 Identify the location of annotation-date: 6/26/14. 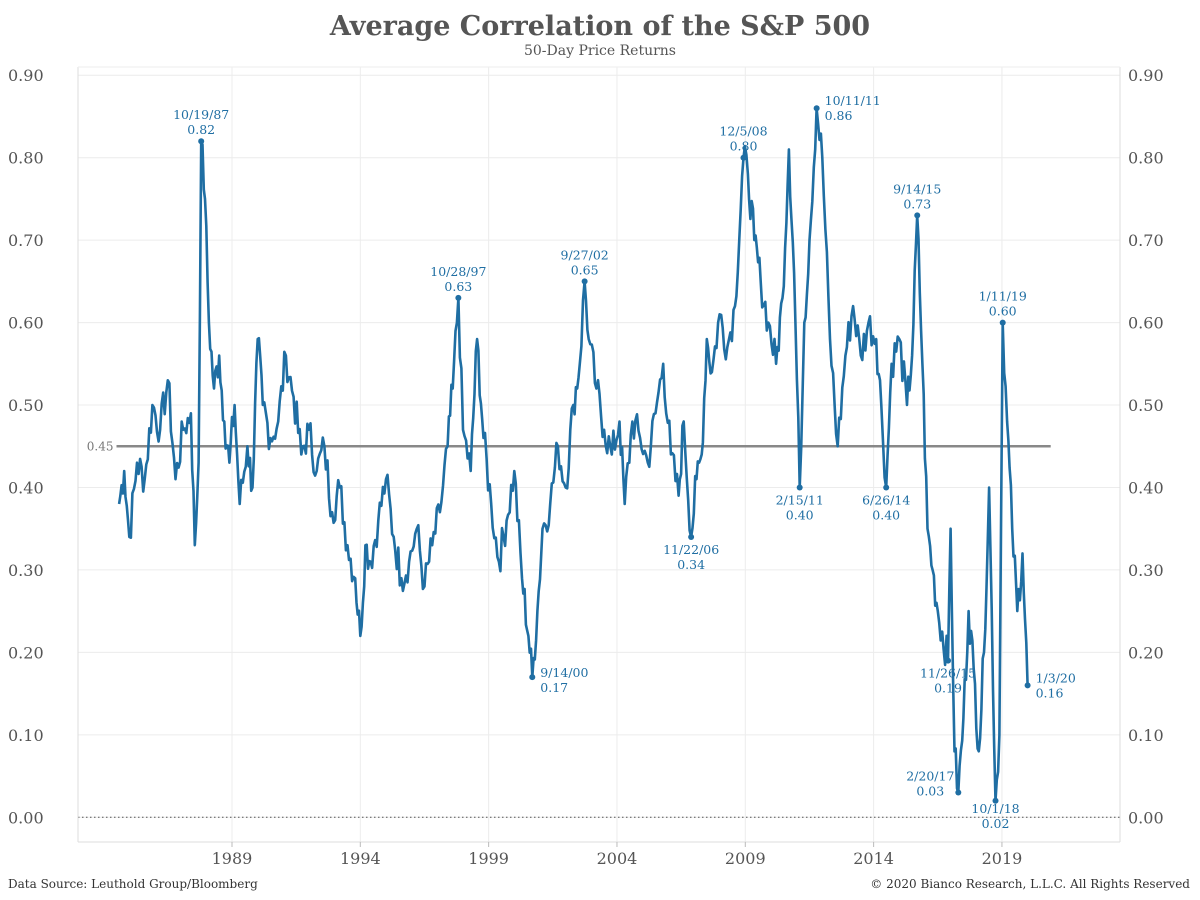
(886, 499).